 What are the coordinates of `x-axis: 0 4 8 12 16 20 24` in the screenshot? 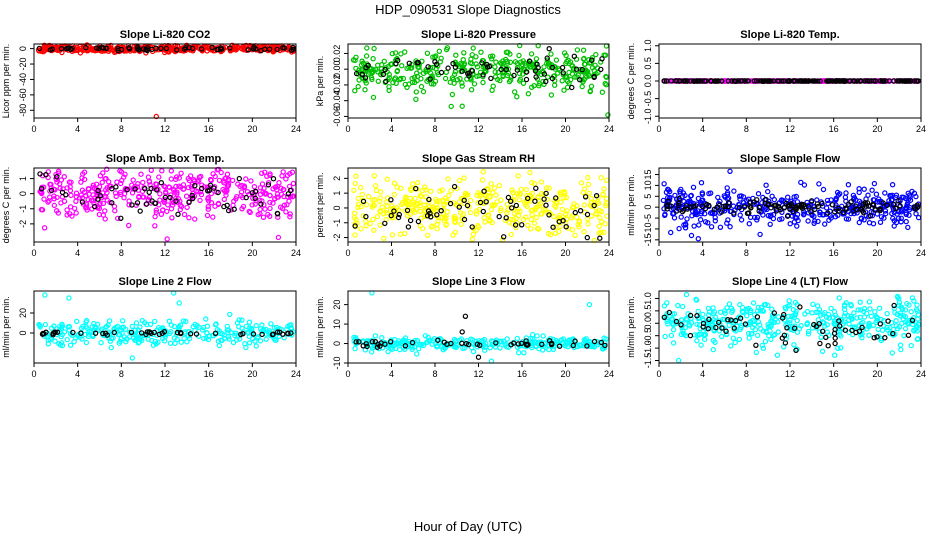 It's located at (166, 126).